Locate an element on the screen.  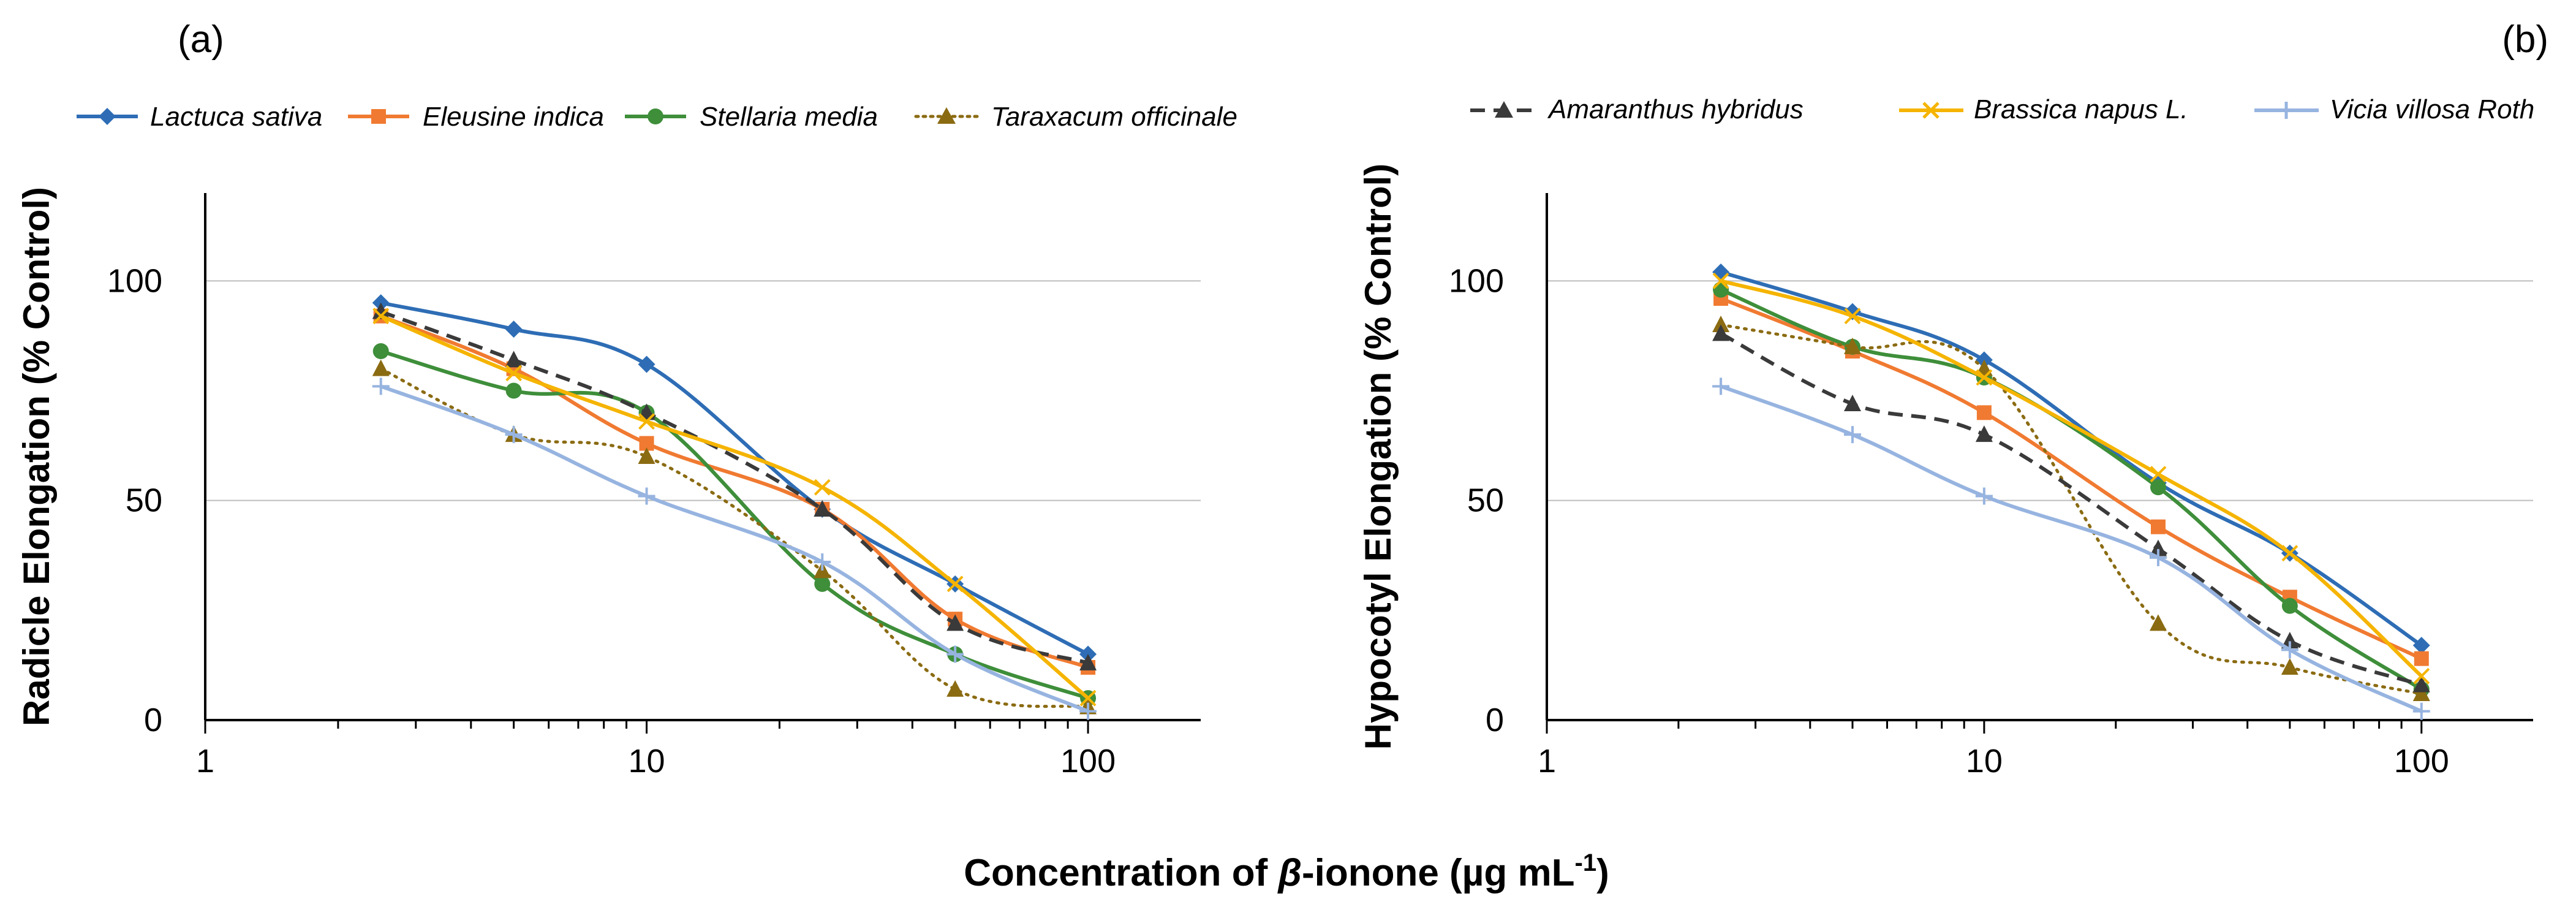
legend-label-lactuca: Lactuca sativa is located at coordinates (236, 117).